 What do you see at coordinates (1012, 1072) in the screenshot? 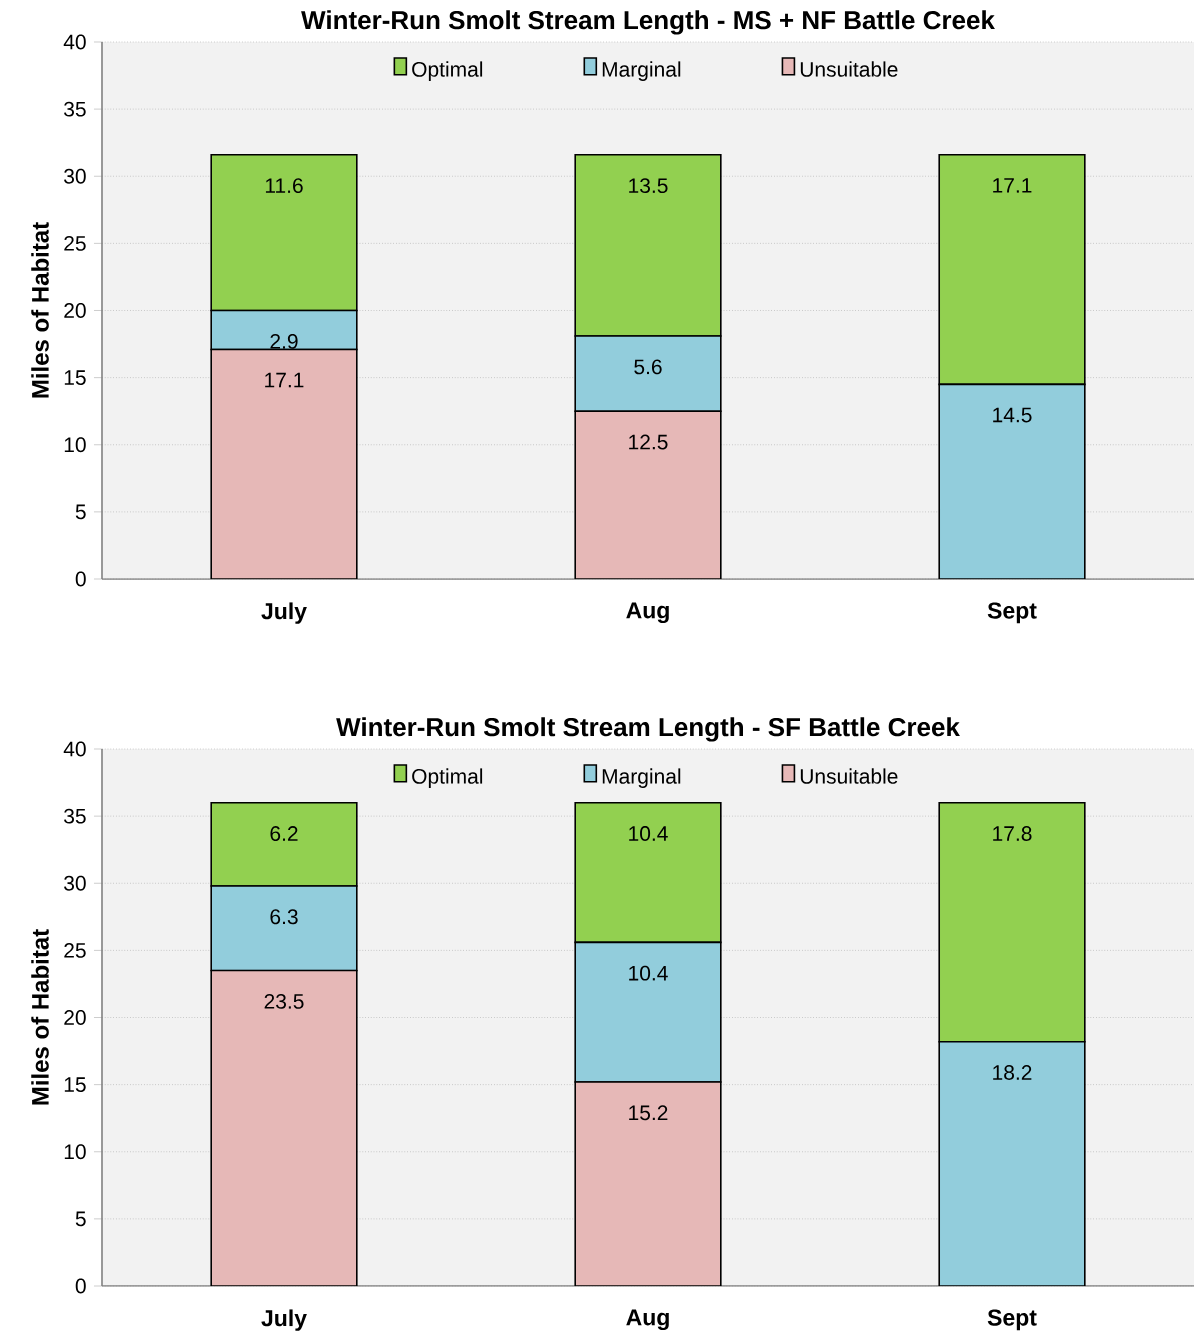
I see `data-label: 18.2` at bounding box center [1012, 1072].